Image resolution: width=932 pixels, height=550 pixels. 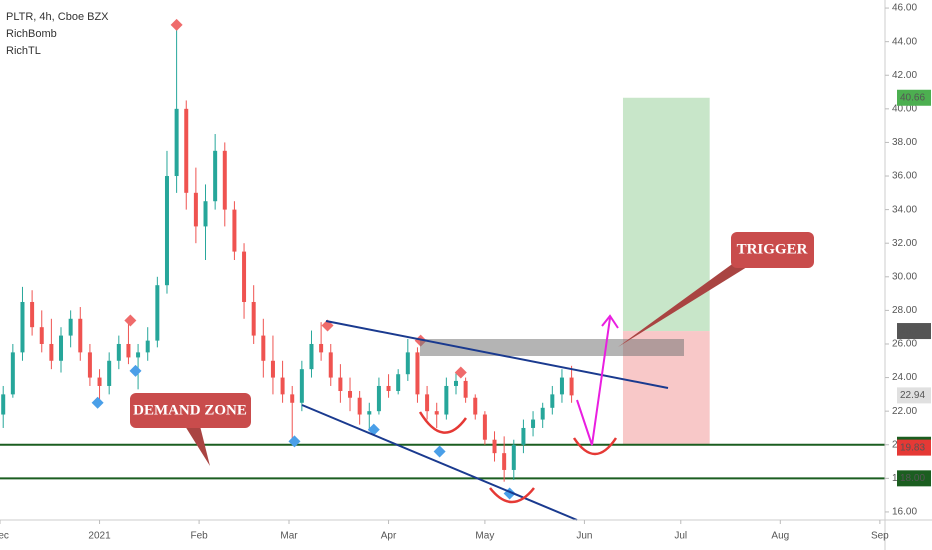 What do you see at coordinates (904, 243) in the screenshot?
I see `y-tick-label: 32.00` at bounding box center [904, 243].